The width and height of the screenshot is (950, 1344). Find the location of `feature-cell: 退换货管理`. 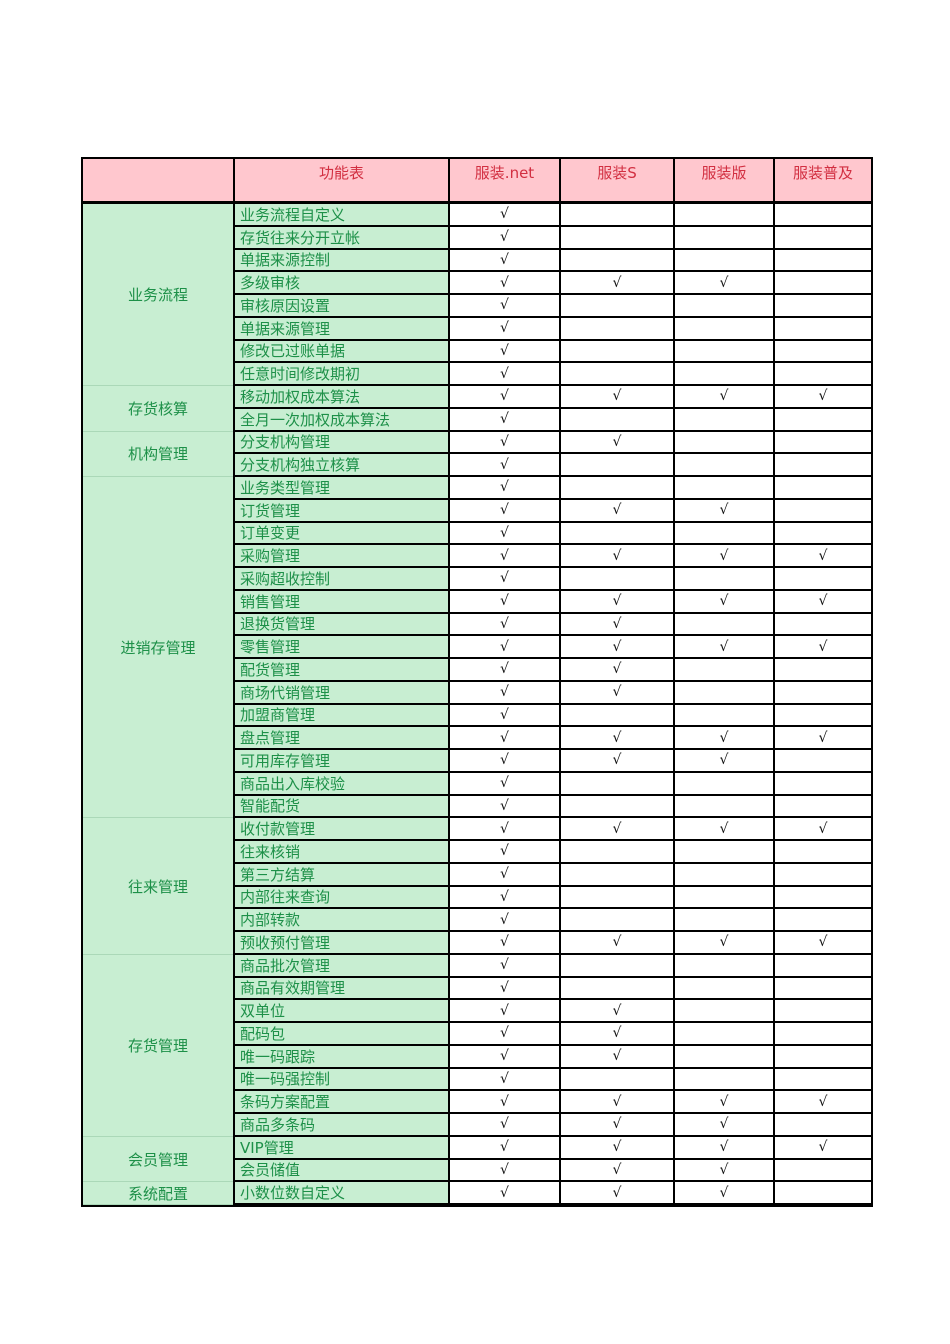

feature-cell: 退换货管理 is located at coordinates (340, 625).